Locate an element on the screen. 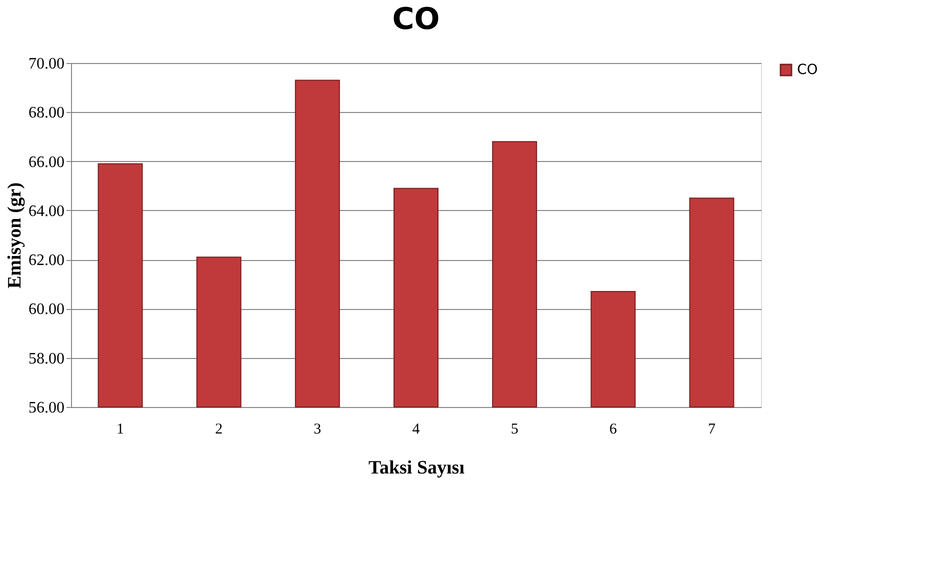 This screenshot has width=948, height=567. y-tick-label: 60.00 is located at coordinates (46, 309).